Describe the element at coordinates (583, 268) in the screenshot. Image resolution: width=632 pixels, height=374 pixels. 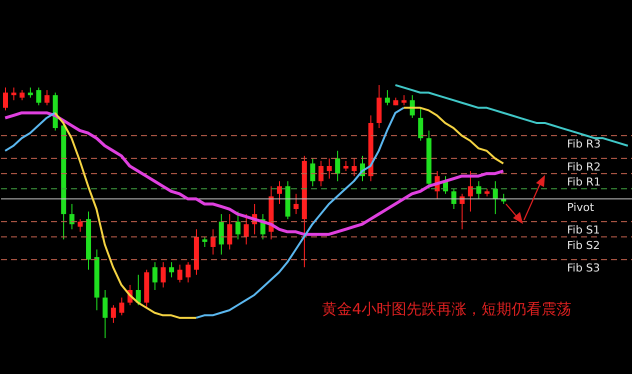
I see `ref-line-label: Fib S3` at that location.